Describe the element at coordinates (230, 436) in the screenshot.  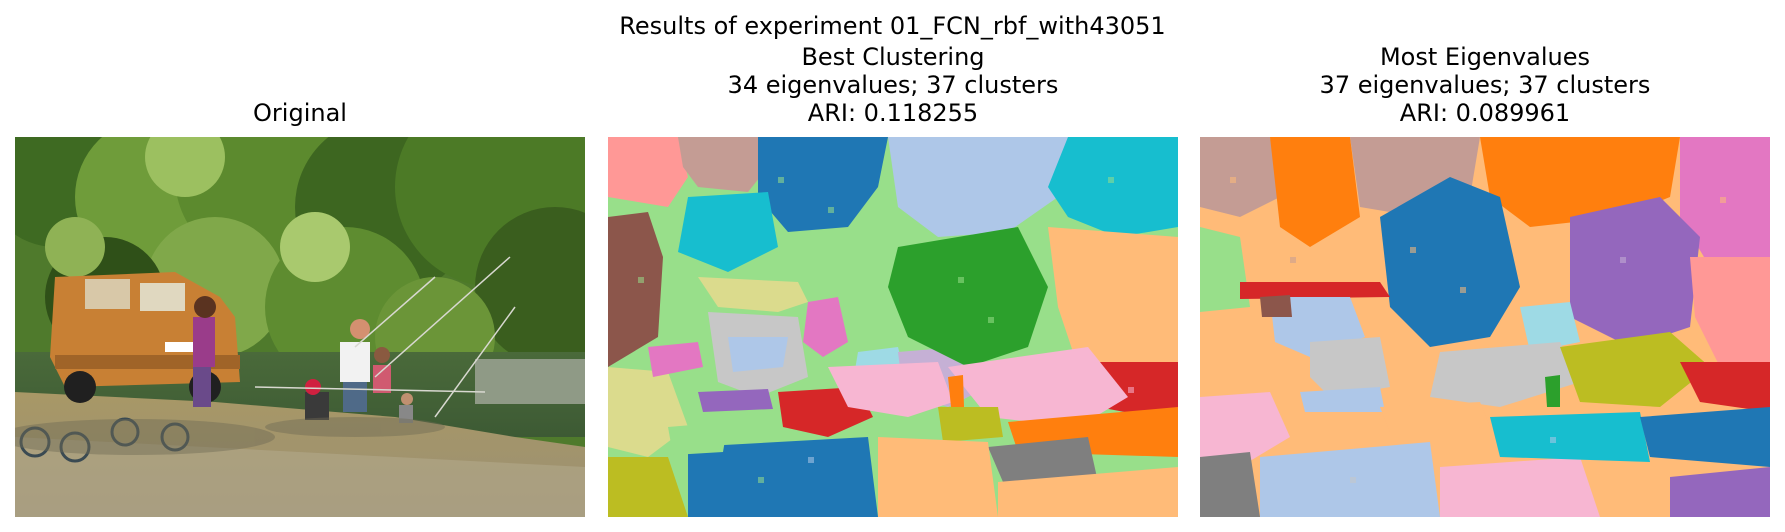
I see `ground-shadows` at that location.